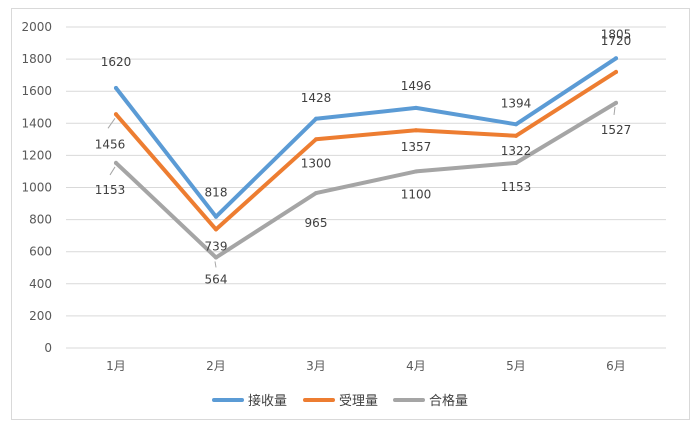  Describe the element at coordinates (110, 144) in the screenshot. I see `data-label: 1456` at that location.